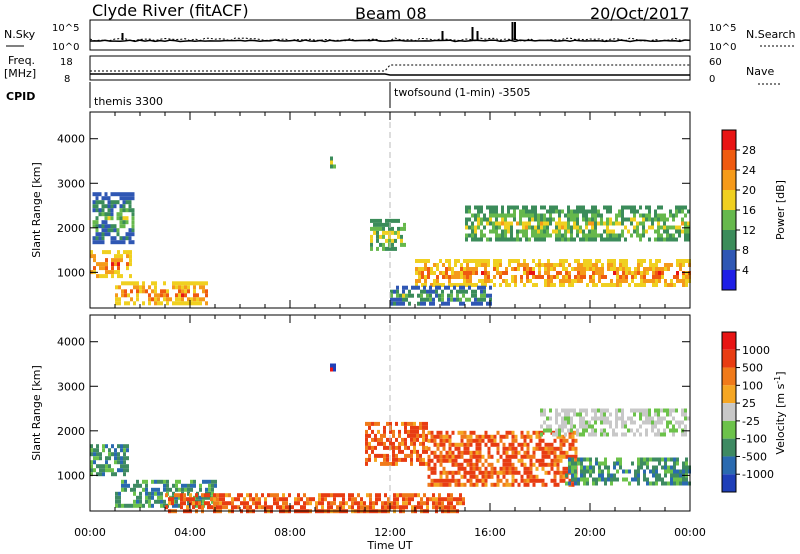  What do you see at coordinates (66, 62) in the screenshot?
I see `freq-left-tick-top: 18` at bounding box center [66, 62].